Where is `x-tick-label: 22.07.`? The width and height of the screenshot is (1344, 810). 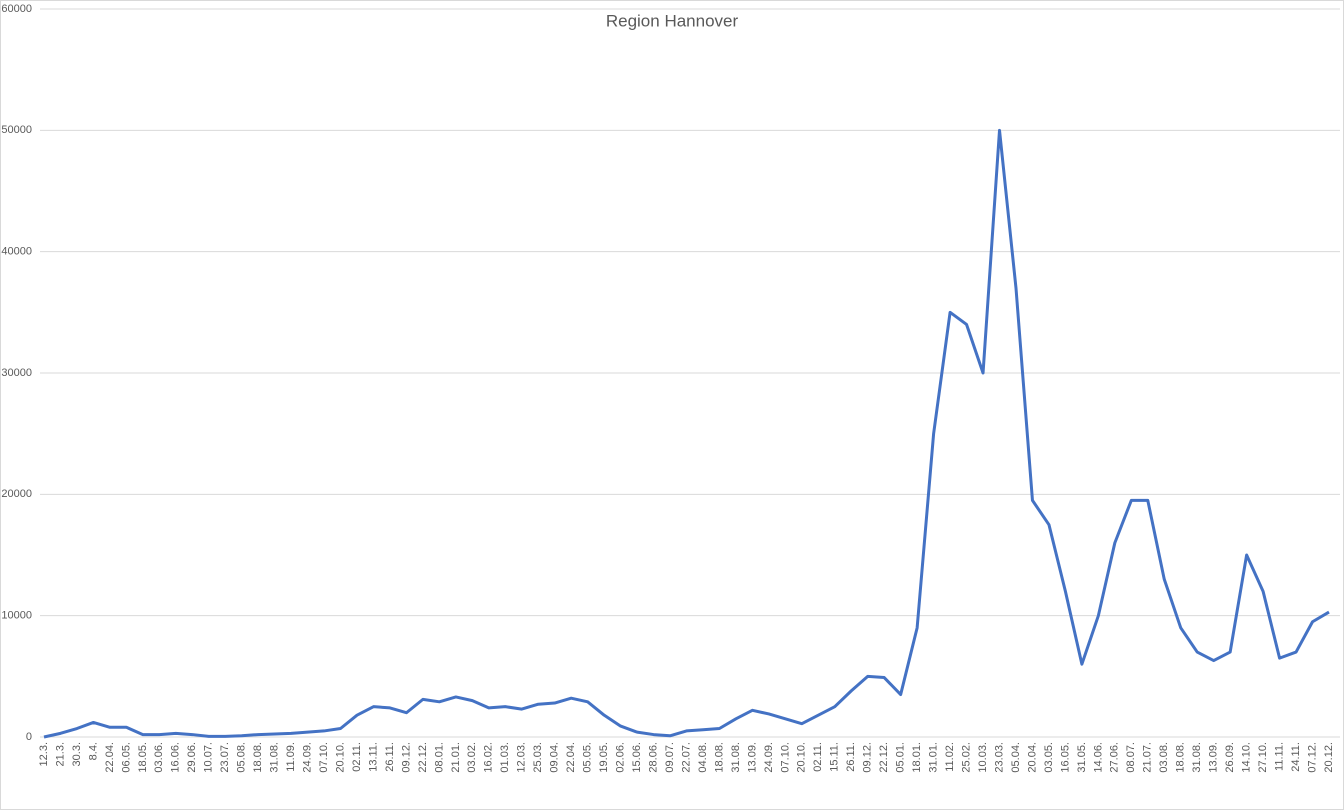 x-tick-label: 22.07. is located at coordinates (686, 757).